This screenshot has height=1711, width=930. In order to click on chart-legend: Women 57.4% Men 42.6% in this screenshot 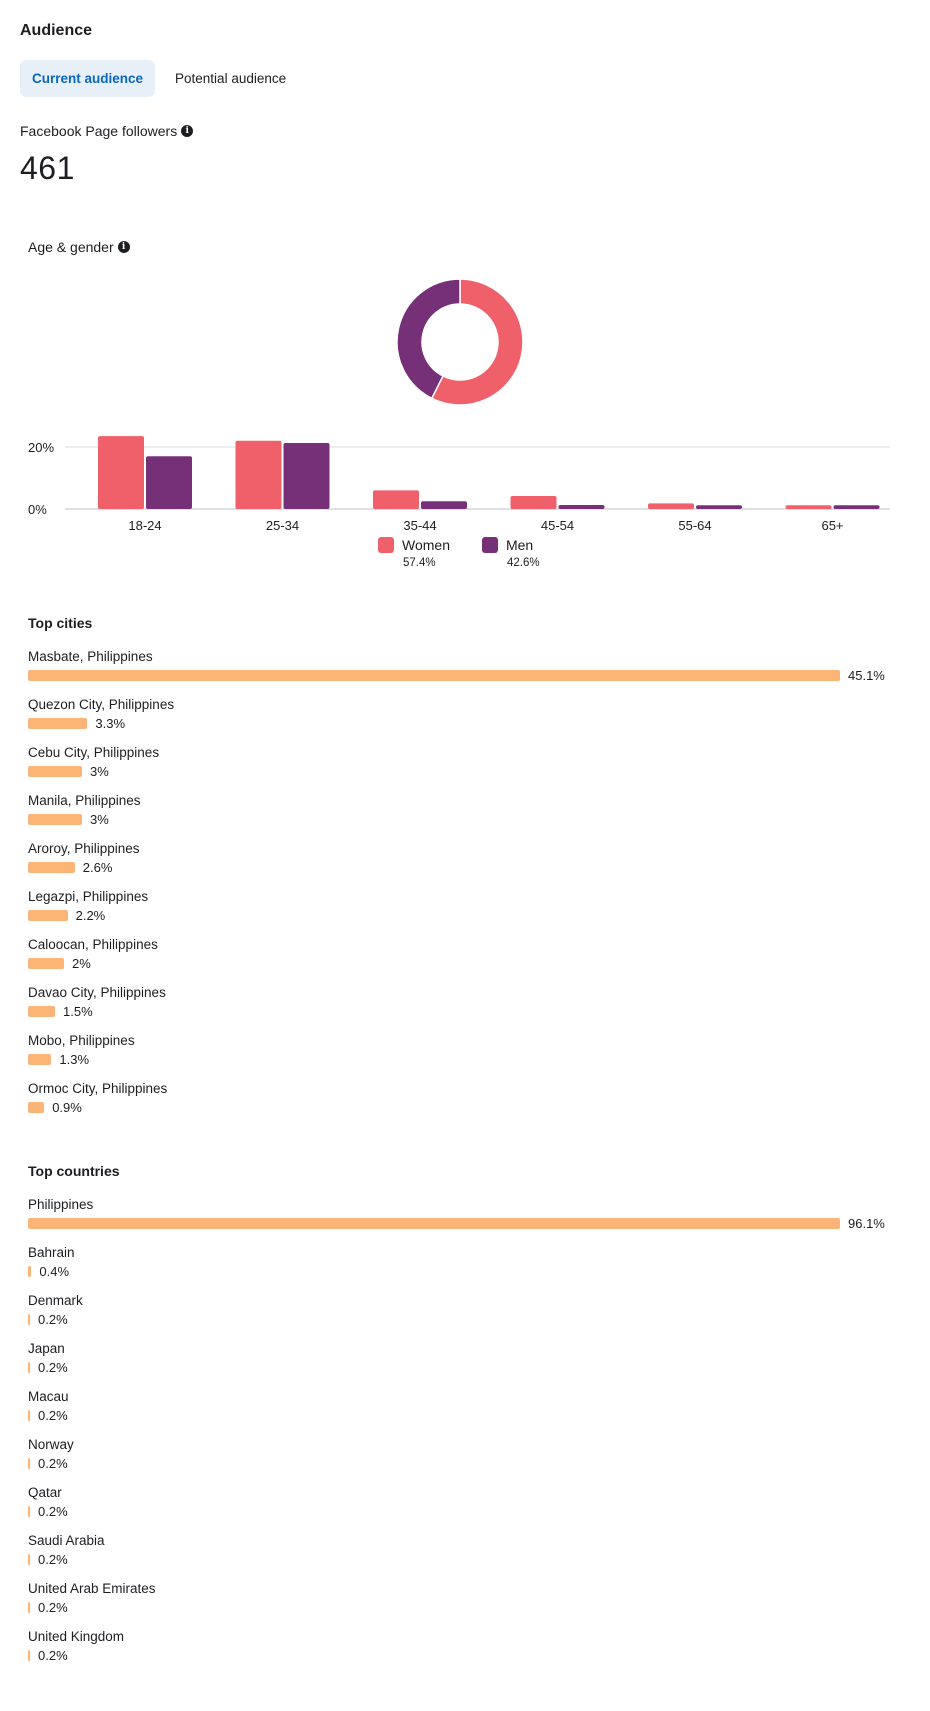, I will do `click(459, 553)`.